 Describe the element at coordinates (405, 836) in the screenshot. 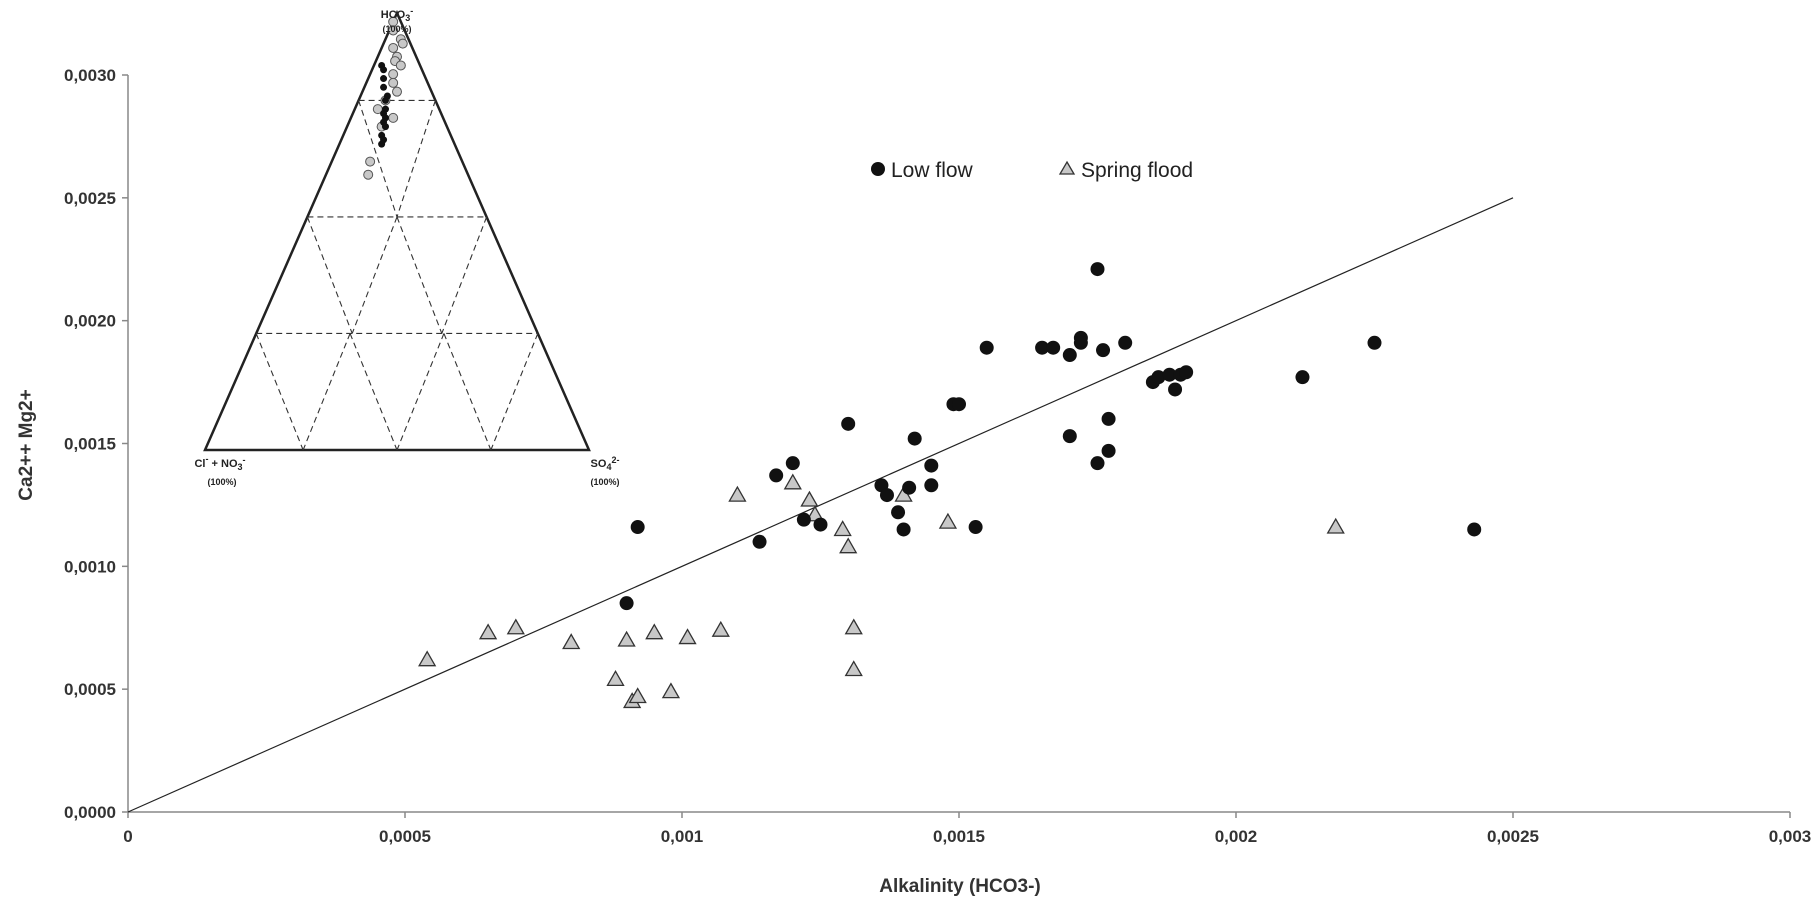

I see `x-tick-label: 0,0005` at that location.